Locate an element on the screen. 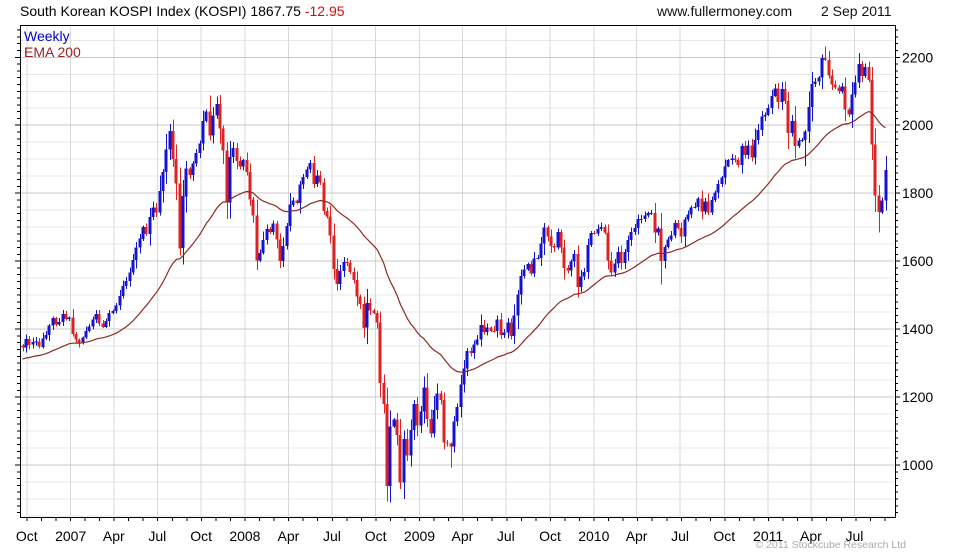 Image resolution: width=980 pixels, height=560 pixels. y-axis-label: 1000 is located at coordinates (917, 465).